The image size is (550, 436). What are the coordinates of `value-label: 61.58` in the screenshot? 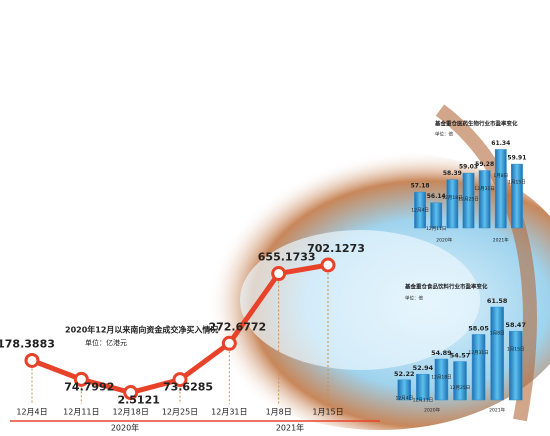 It's located at (497, 301).